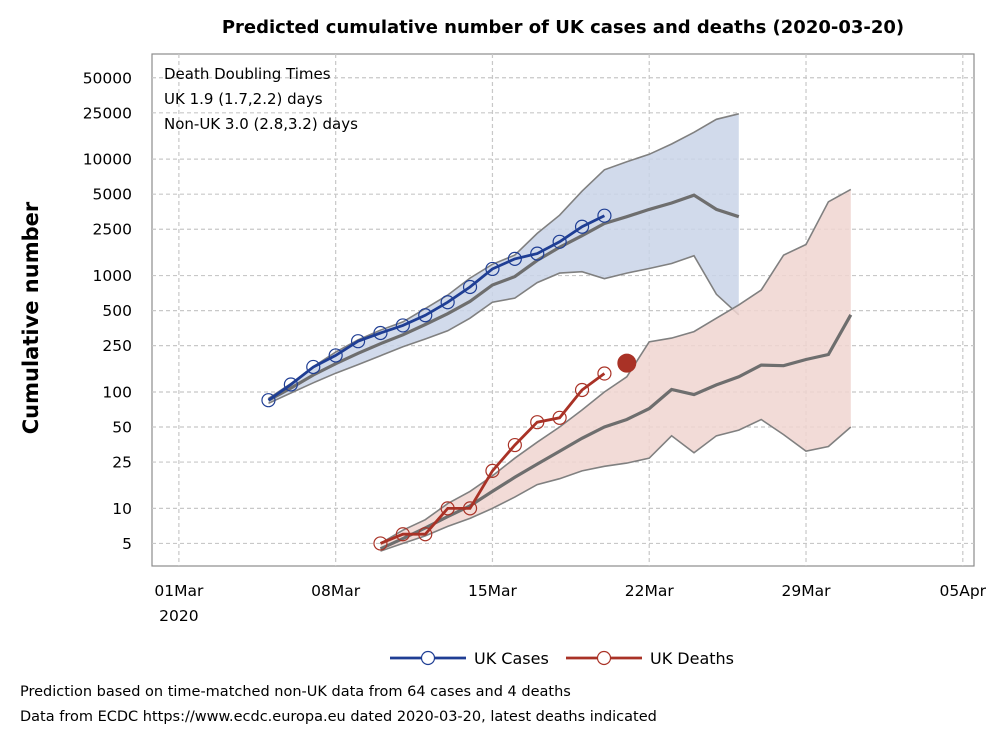 The image size is (994, 745). I want to click on band-median-line, so click(503, 297).